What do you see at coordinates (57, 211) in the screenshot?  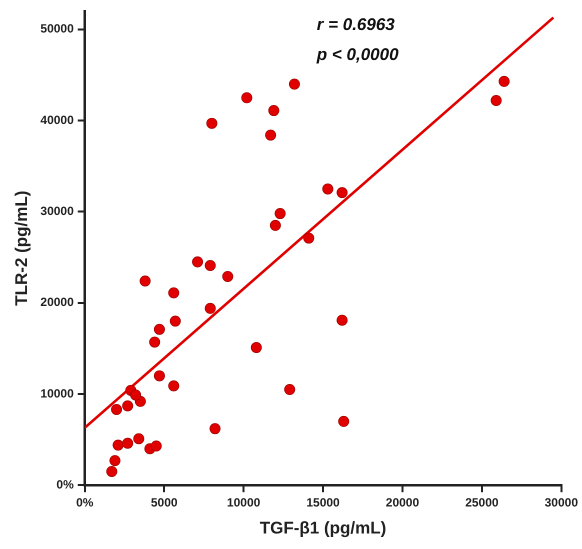 I see `y-tick-label: 30000` at bounding box center [57, 211].